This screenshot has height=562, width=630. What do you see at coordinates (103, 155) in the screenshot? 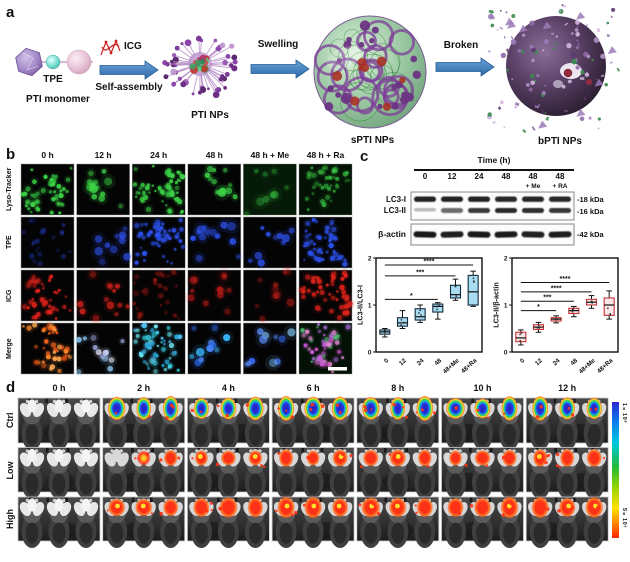
I see `panel-b-col-header: 12 h` at bounding box center [103, 155].